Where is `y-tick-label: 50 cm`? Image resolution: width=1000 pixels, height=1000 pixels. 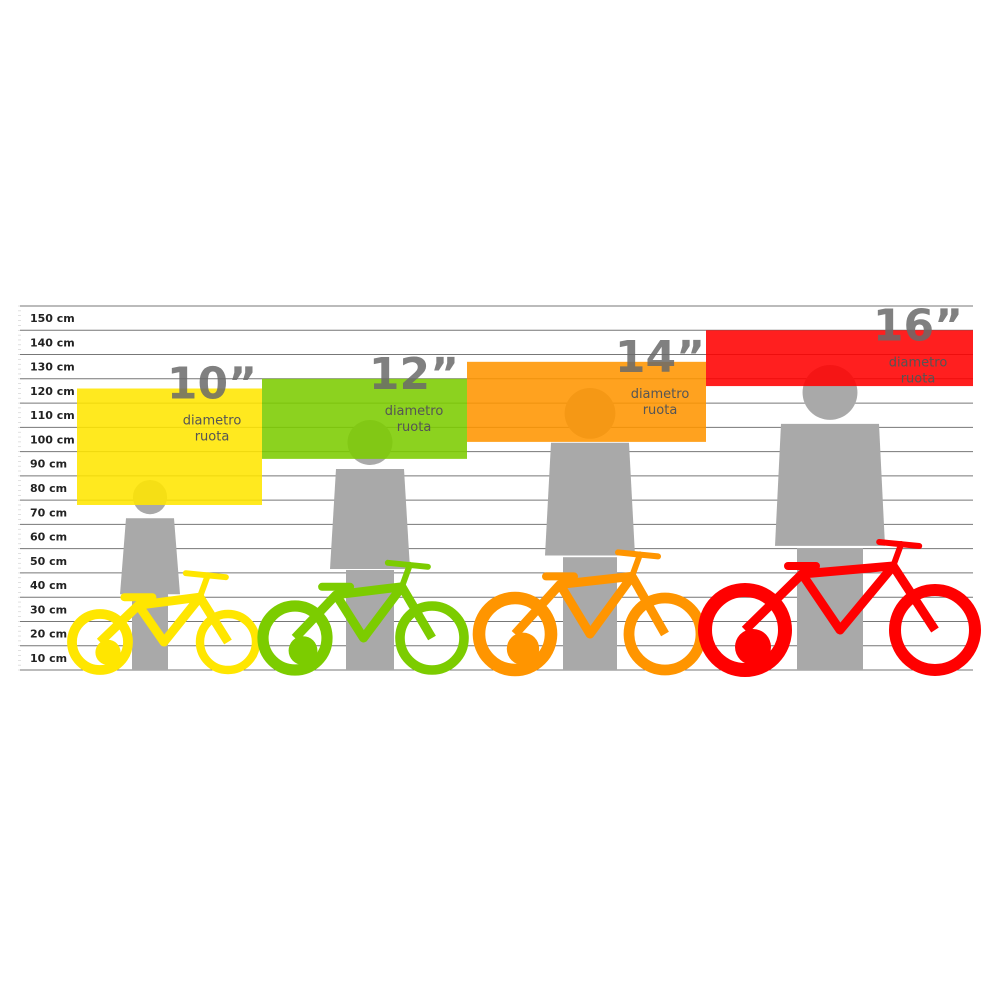
y-tick-label: 50 cm is located at coordinates (48, 561).